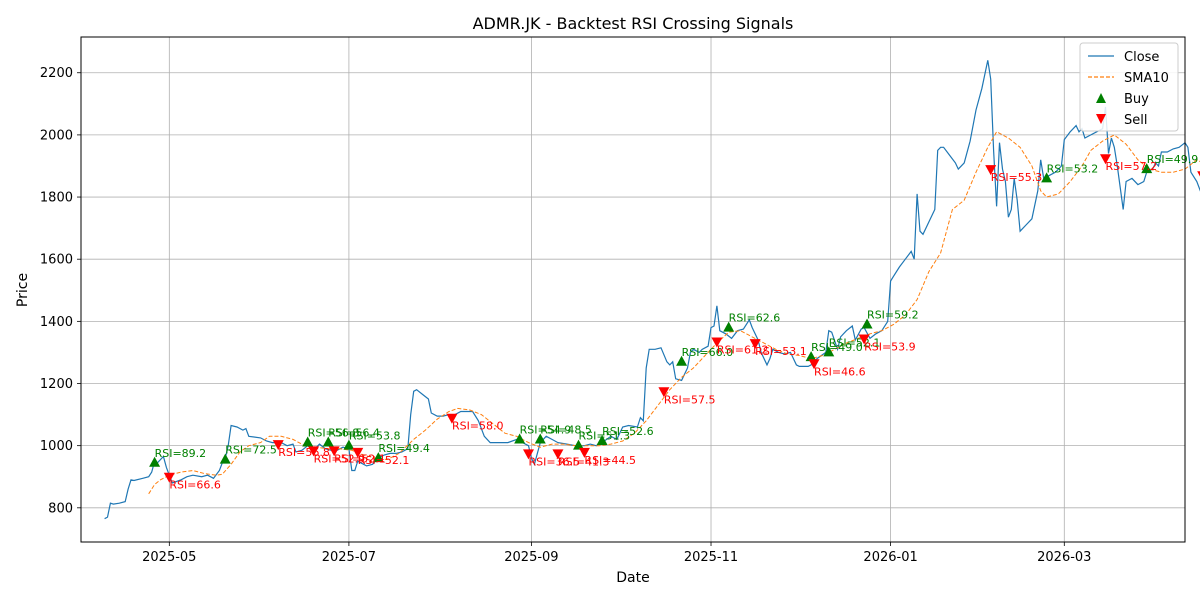 The width and height of the screenshot is (1200, 600). What do you see at coordinates (1101, 119) in the screenshot?
I see `legend-sell-marker` at bounding box center [1101, 119].